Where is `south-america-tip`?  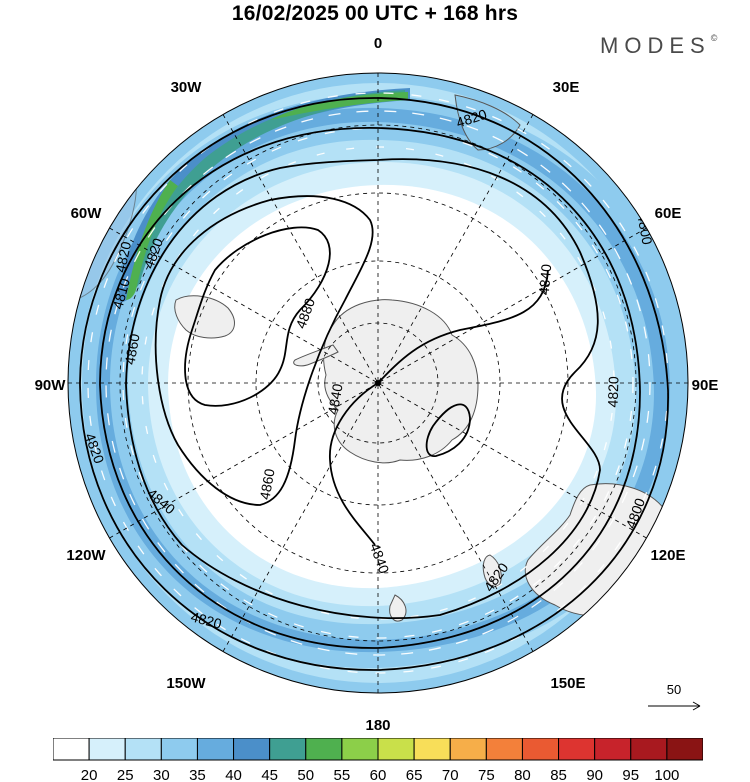
south-america-tip is located at coordinates (204, 317).